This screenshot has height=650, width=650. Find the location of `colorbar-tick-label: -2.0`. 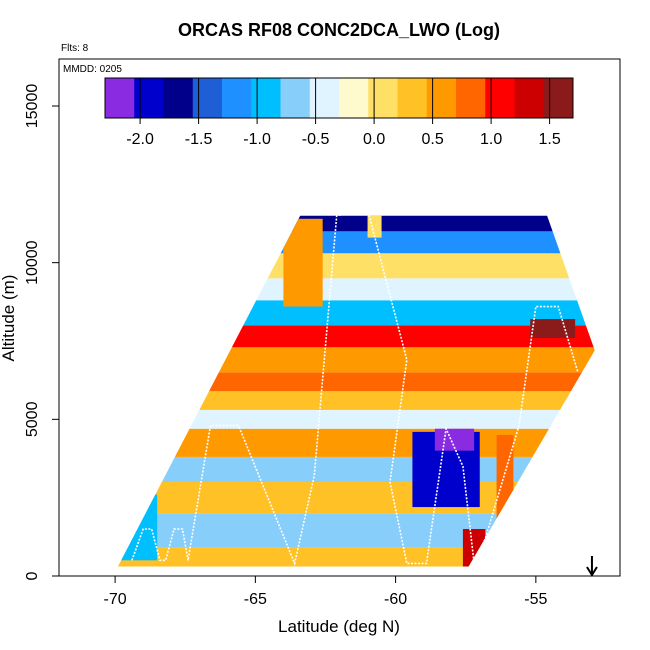

colorbar-tick-label: -2.0 is located at coordinates (140, 139).